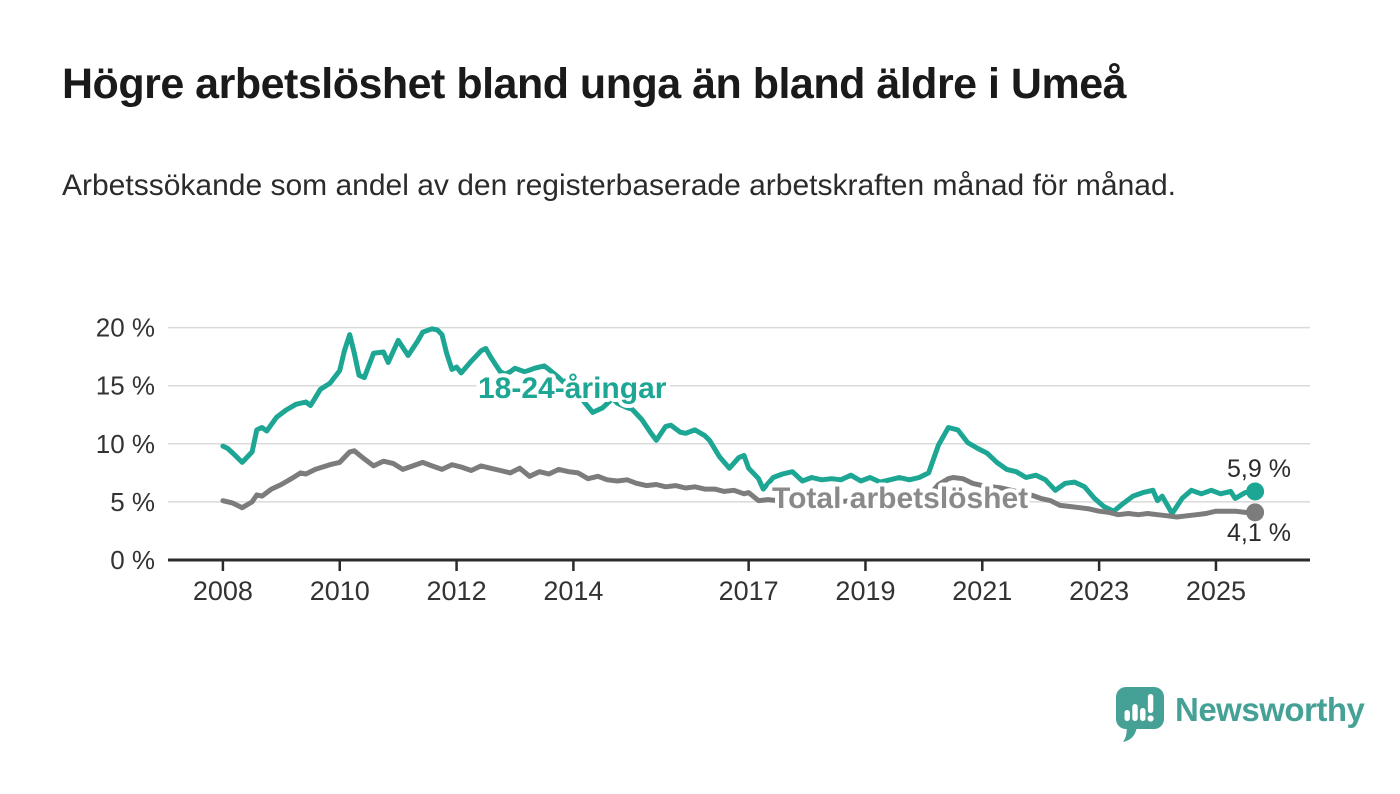 This screenshot has width=1400, height=794. I want to click on x-axis-tick-label: 2023, so click(1099, 591).